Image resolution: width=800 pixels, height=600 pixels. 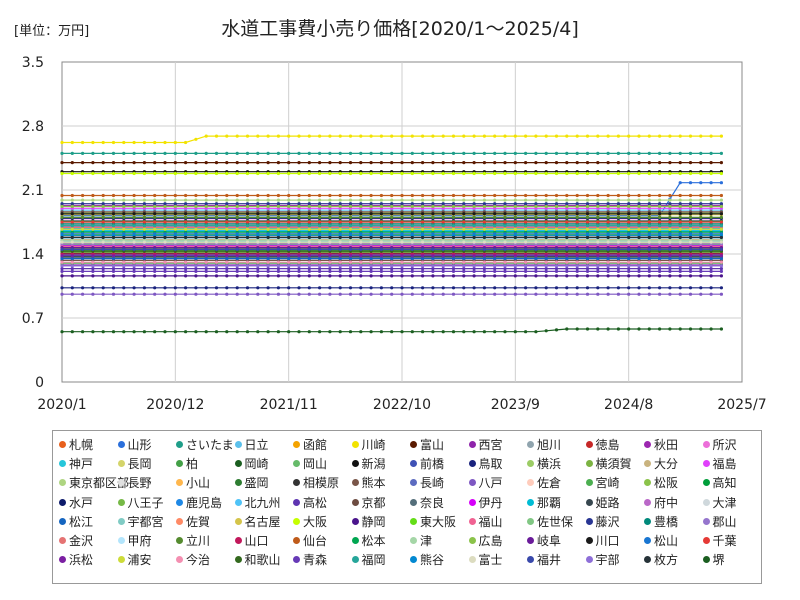 What do you see at coordinates (33, 63) in the screenshot?
I see `y-tick-label: 3.5` at bounding box center [33, 63].